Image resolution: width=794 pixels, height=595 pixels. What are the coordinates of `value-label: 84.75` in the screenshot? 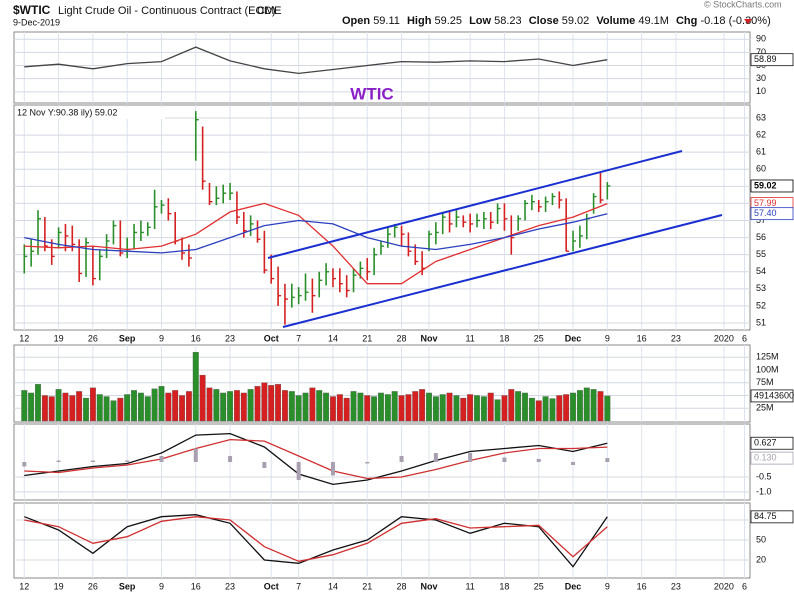 It's located at (765, 516).